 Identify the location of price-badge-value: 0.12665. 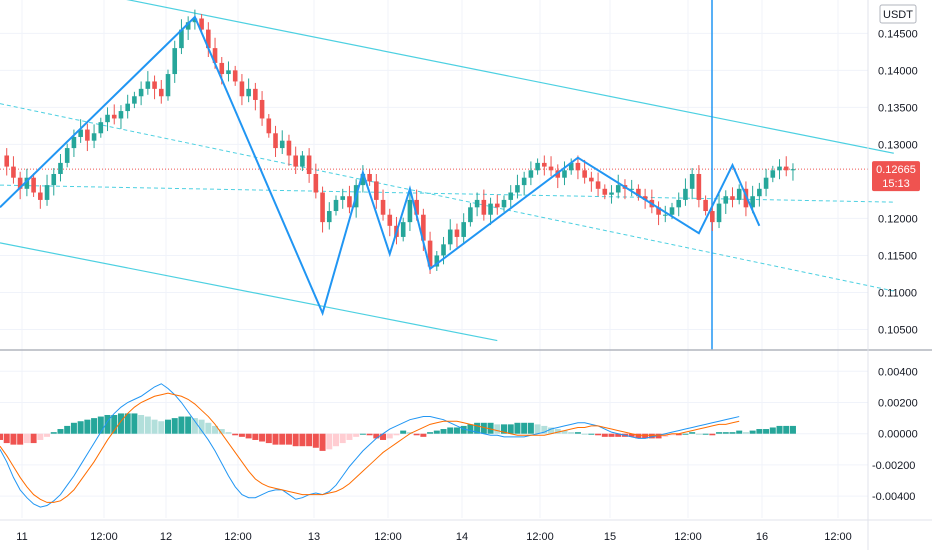
(896, 170).